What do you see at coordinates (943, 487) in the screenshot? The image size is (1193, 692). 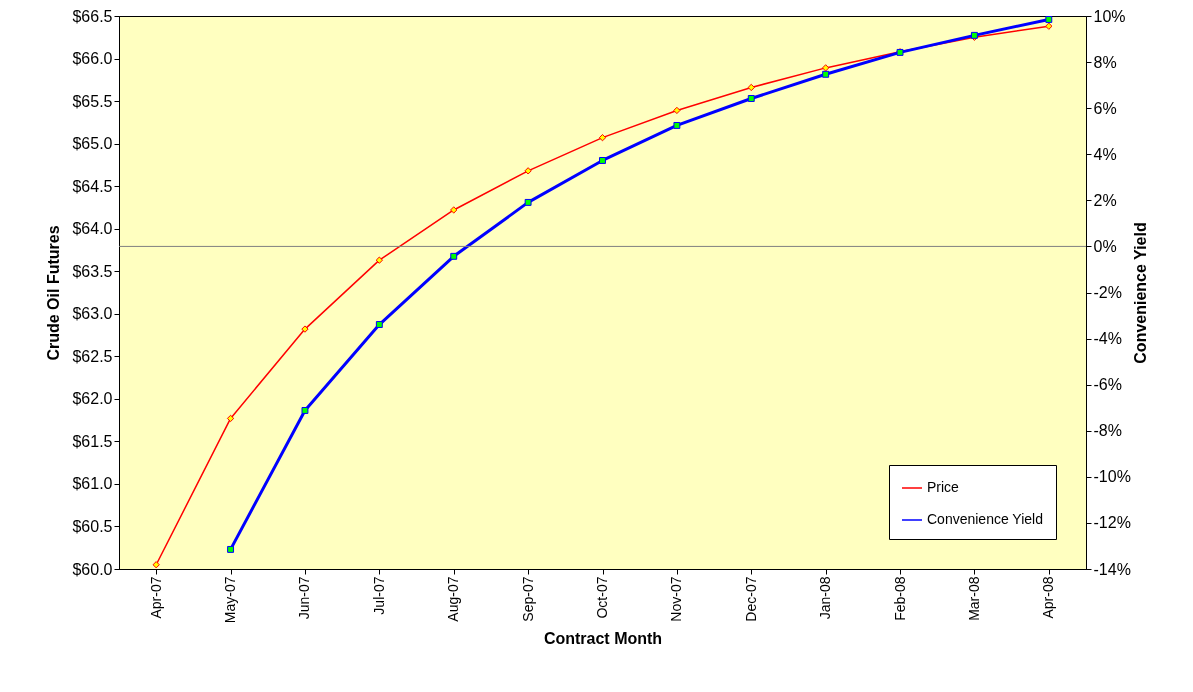 I see `legend-label: Price` at bounding box center [943, 487].